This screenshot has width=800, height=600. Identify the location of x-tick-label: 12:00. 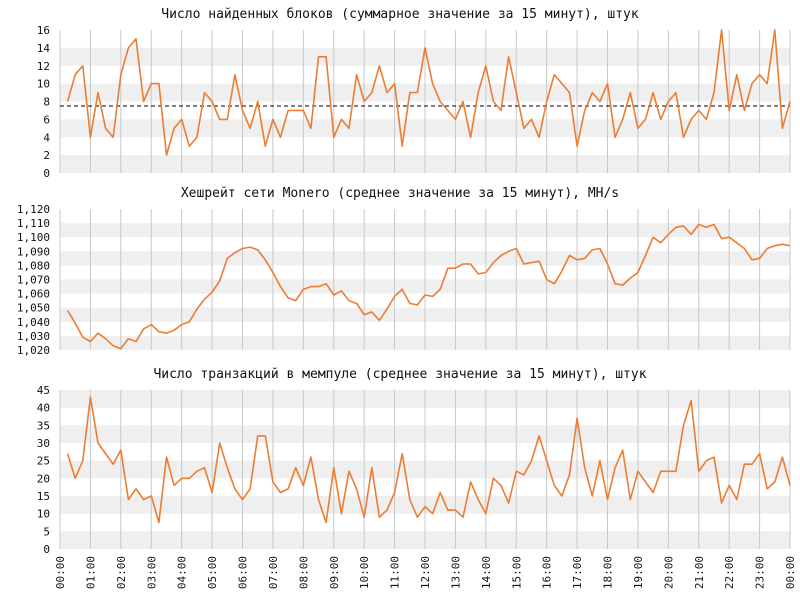
(425, 572).